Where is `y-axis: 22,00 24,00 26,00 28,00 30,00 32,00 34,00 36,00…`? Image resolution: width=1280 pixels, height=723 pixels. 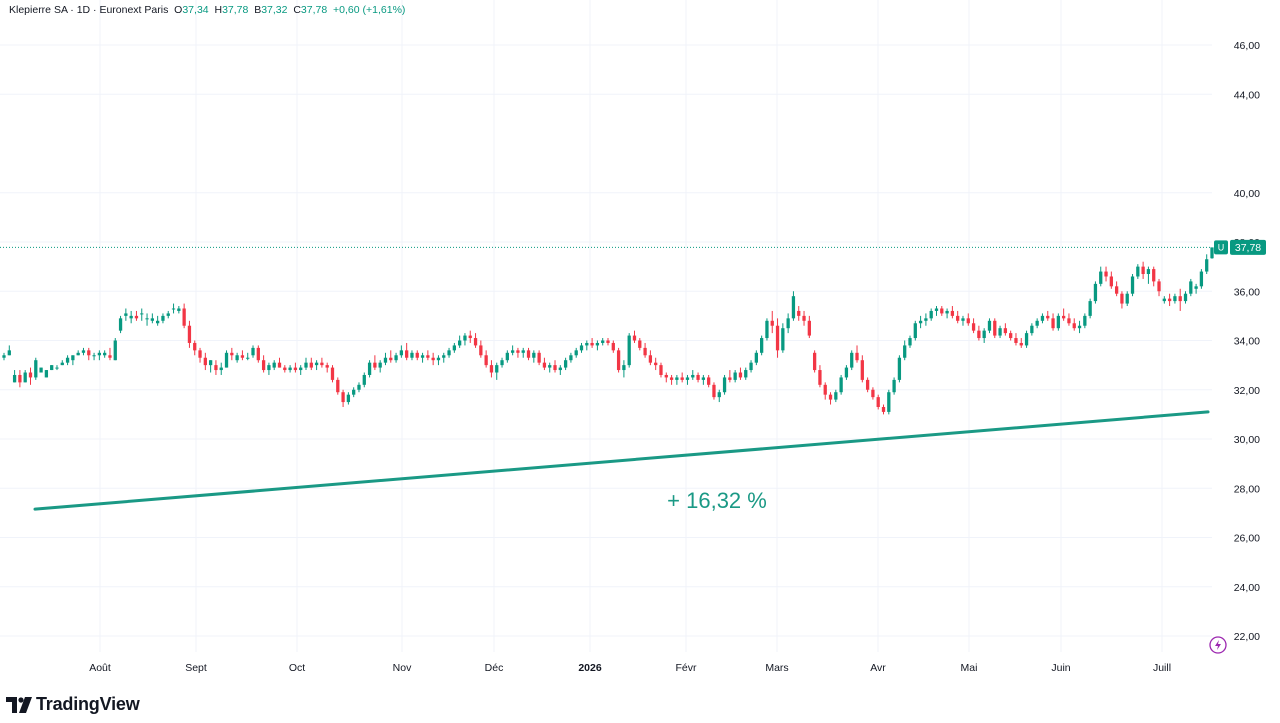
y-axis: 22,00 24,00 26,00 28,00 30,00 32,00 34,00 36,00… is located at coordinates (1247, 341).